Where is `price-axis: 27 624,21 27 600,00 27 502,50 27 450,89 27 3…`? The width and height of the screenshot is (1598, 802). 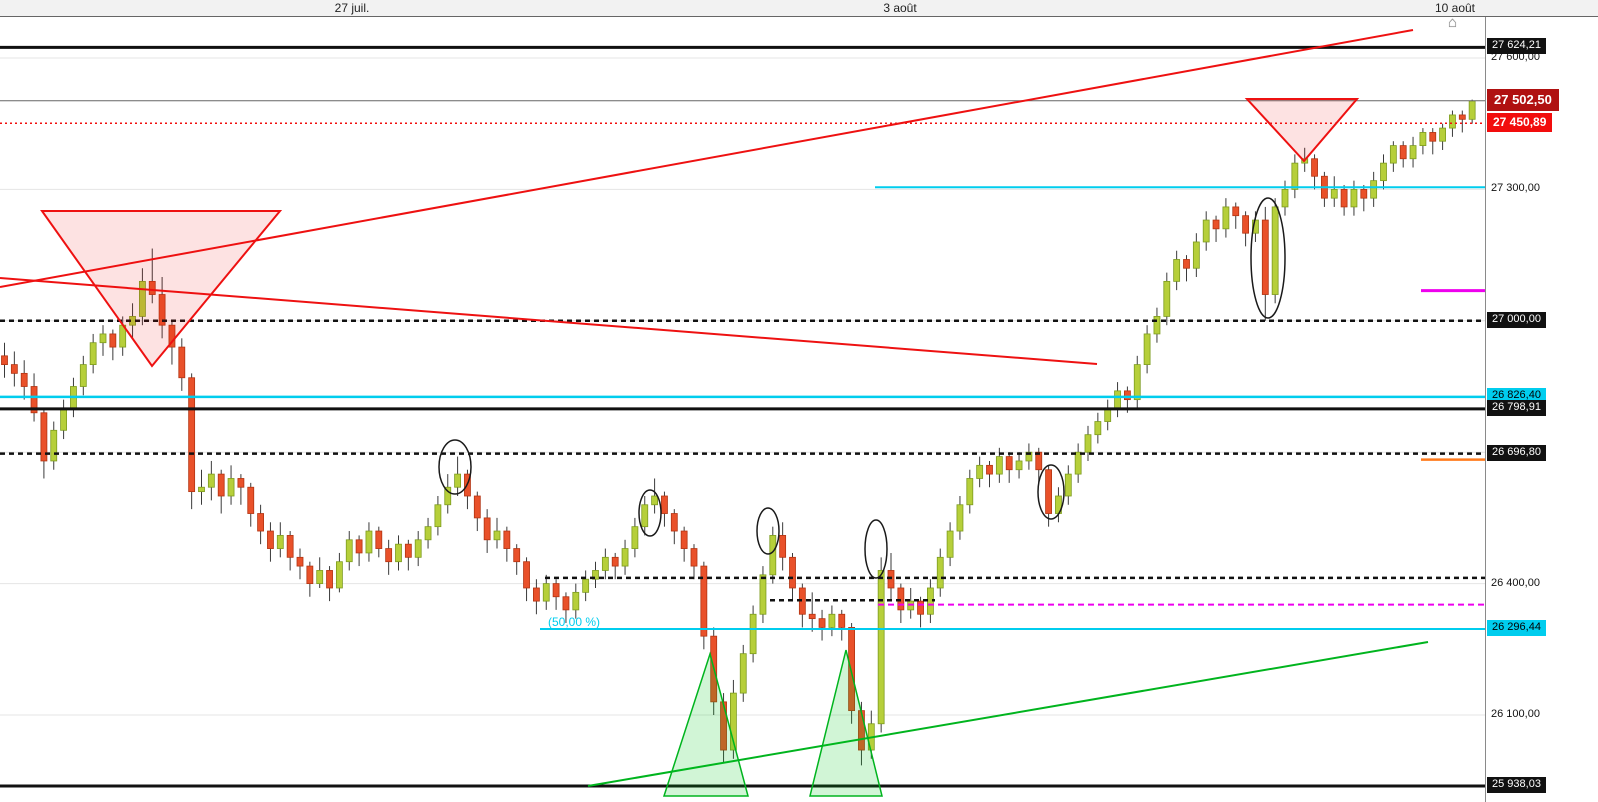 price-axis: 27 624,21 27 600,00 27 502,50 27 450,89 27 3… is located at coordinates (1541, 401).